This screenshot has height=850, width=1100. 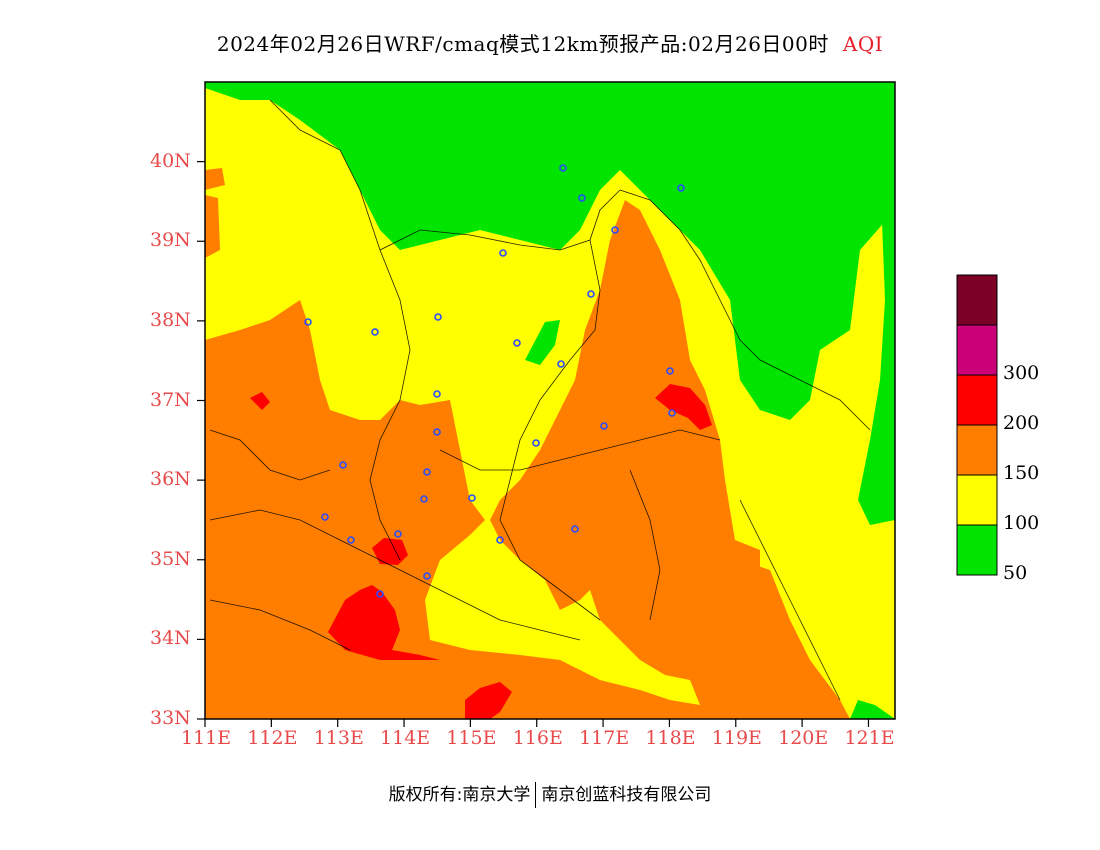 I want to click on lat-label: 38N, so click(x=170, y=319).